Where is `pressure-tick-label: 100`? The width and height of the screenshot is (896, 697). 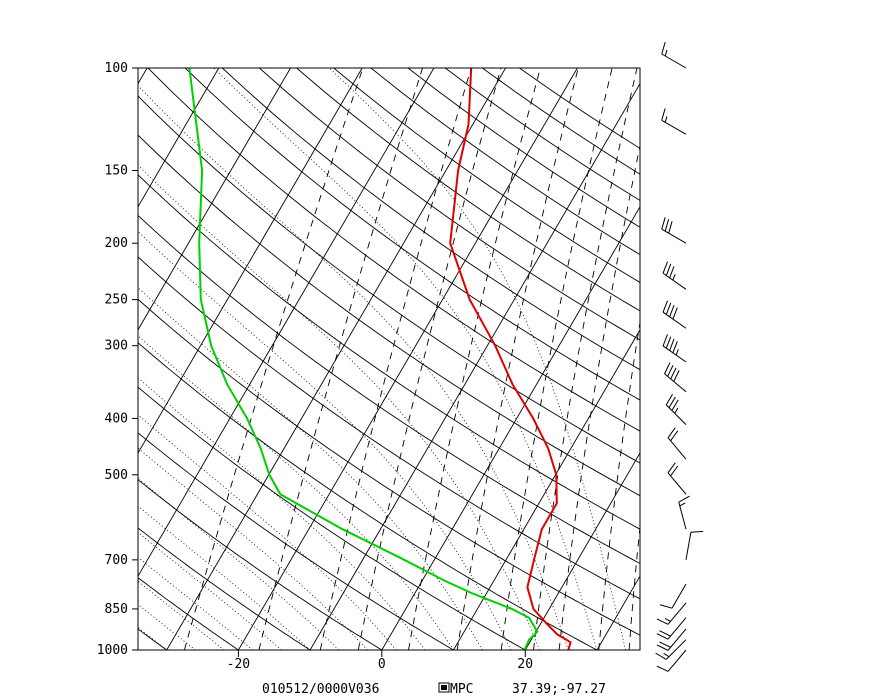 pressure-tick-label: 100 is located at coordinates (116, 68).